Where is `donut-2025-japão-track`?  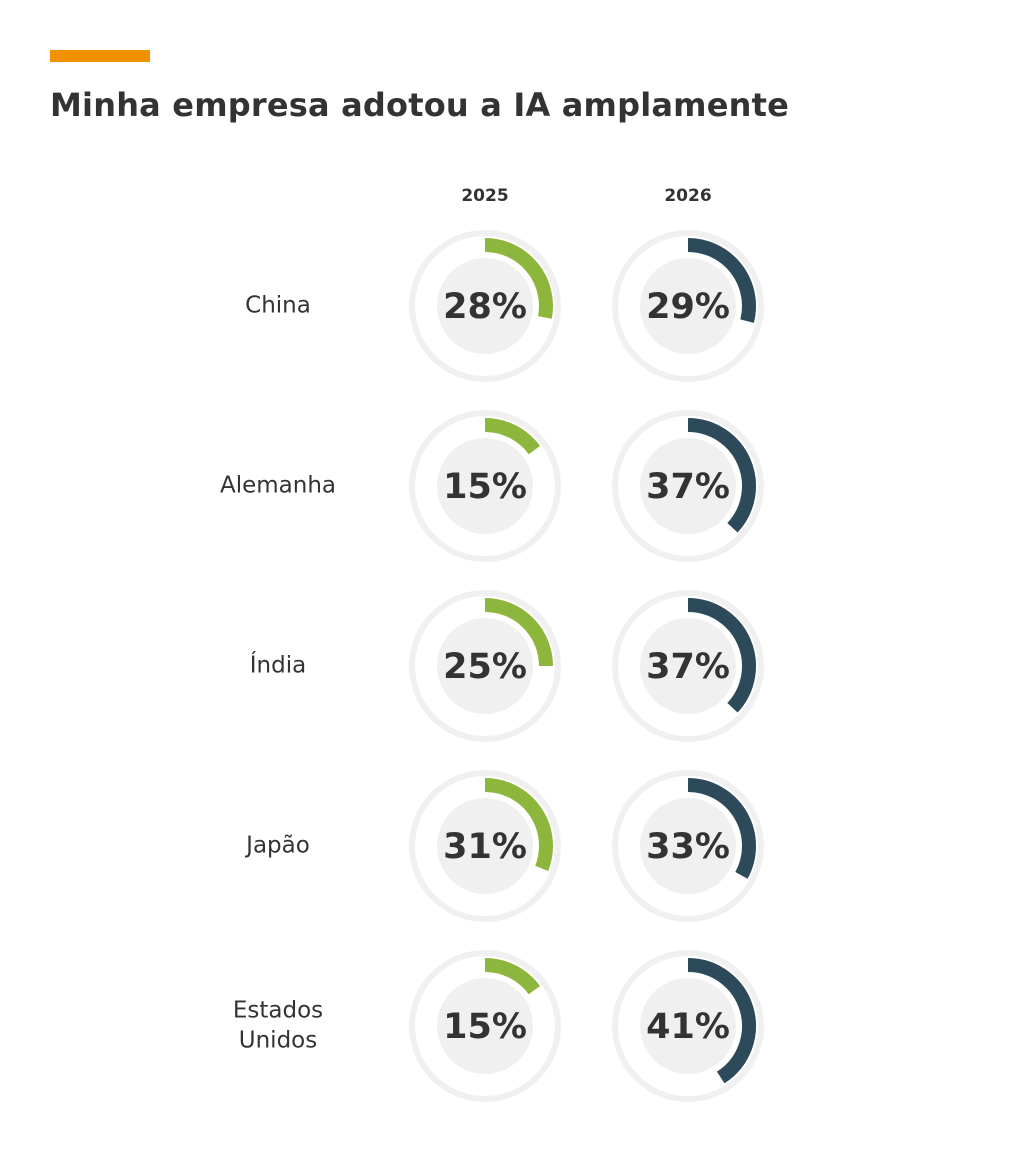
donut-2025-japão-track is located at coordinates (485, 846).